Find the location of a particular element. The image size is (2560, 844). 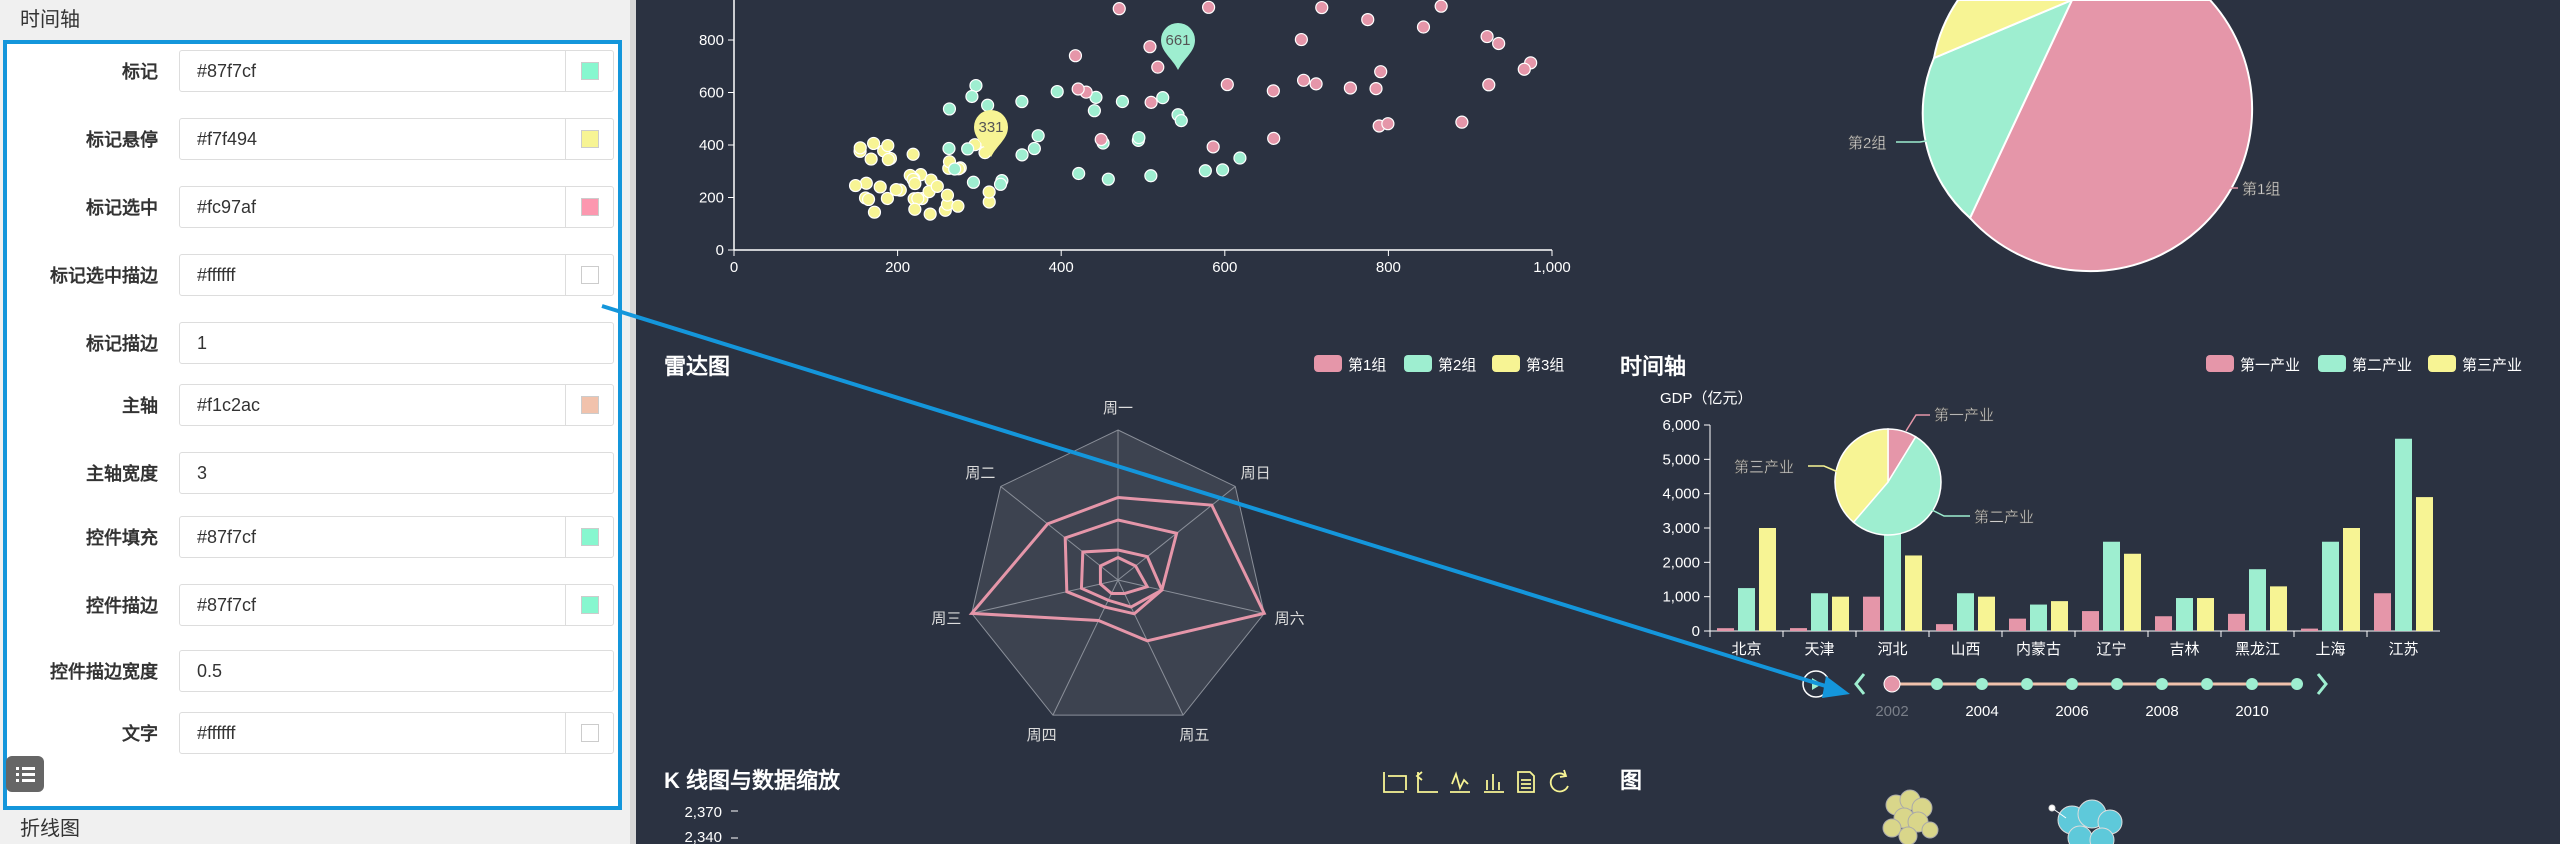

prev-button is located at coordinates (1860, 684).